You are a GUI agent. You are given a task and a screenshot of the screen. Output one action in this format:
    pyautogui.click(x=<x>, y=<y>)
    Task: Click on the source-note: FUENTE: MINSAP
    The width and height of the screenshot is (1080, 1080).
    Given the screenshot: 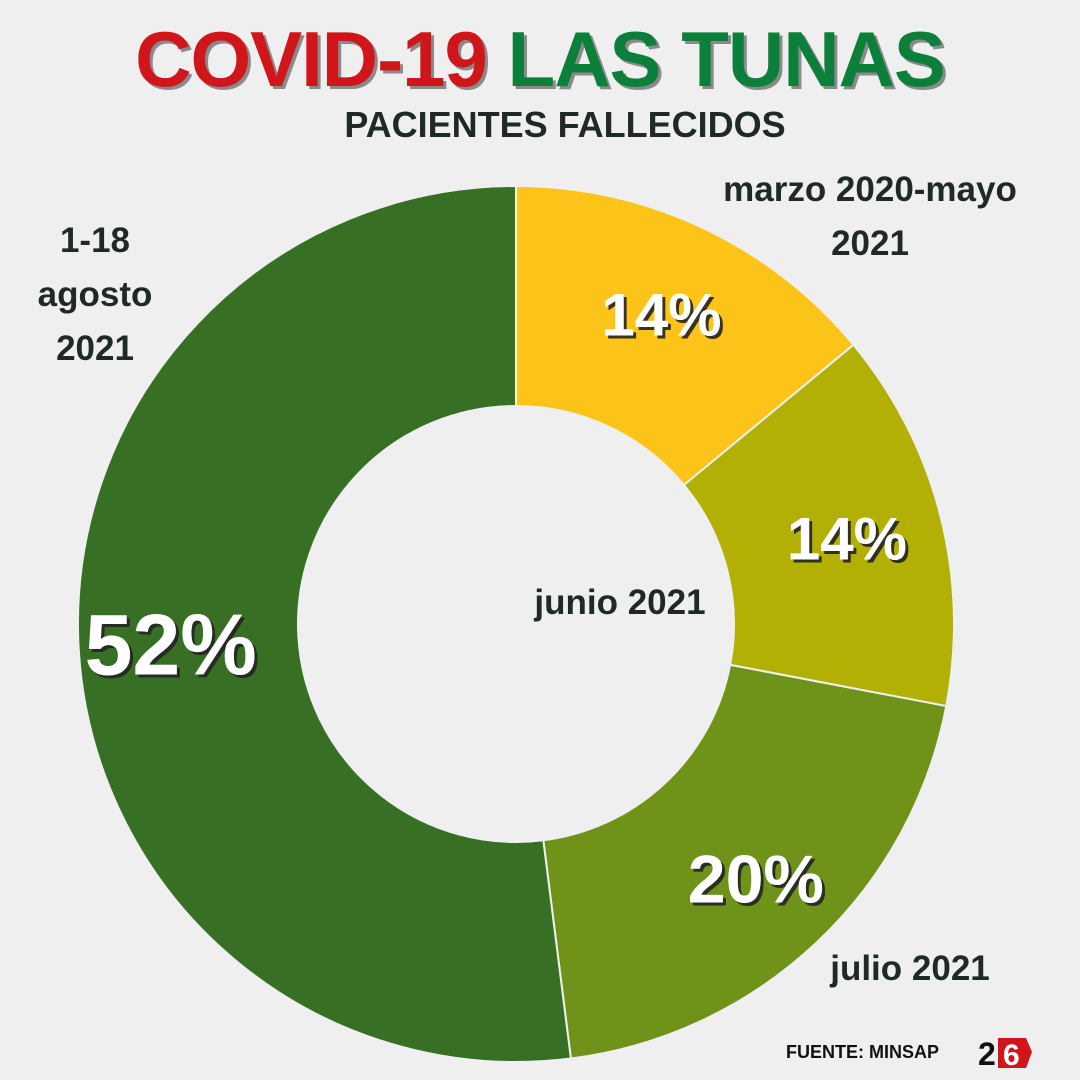 What is the action you would take?
    pyautogui.click(x=862, y=1052)
    